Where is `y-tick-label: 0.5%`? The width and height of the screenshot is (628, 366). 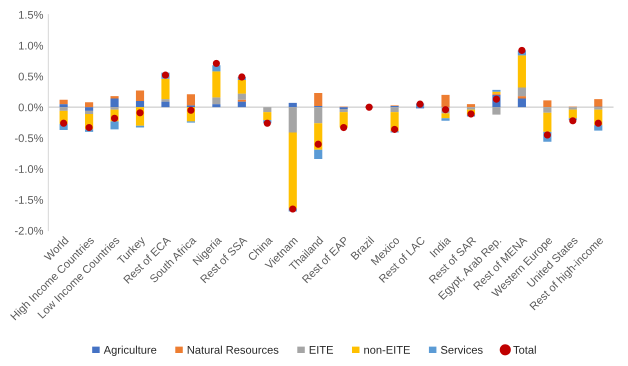
y-tick-label: 0.5% is located at coordinates (31, 76).